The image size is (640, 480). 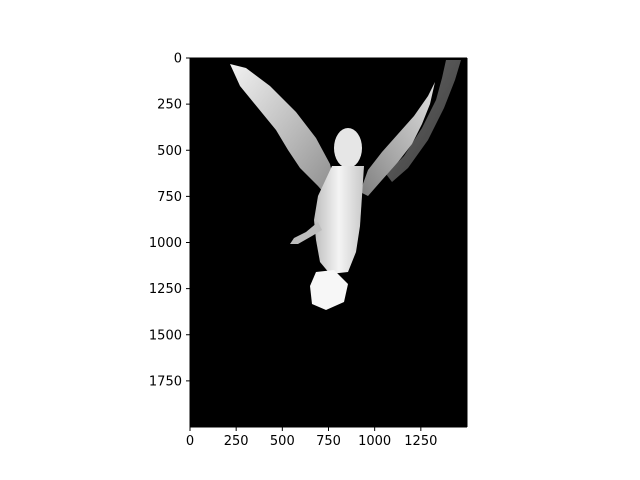 I want to click on x-tick-label: 1250, so click(x=420, y=441).